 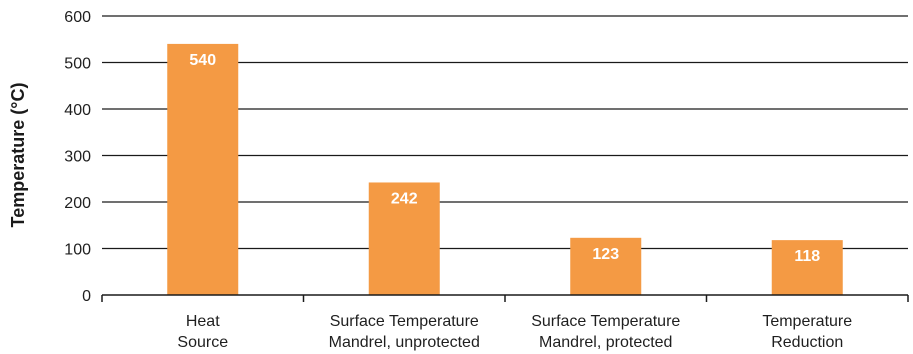 I want to click on y-tick-label: 400, so click(x=77, y=110).